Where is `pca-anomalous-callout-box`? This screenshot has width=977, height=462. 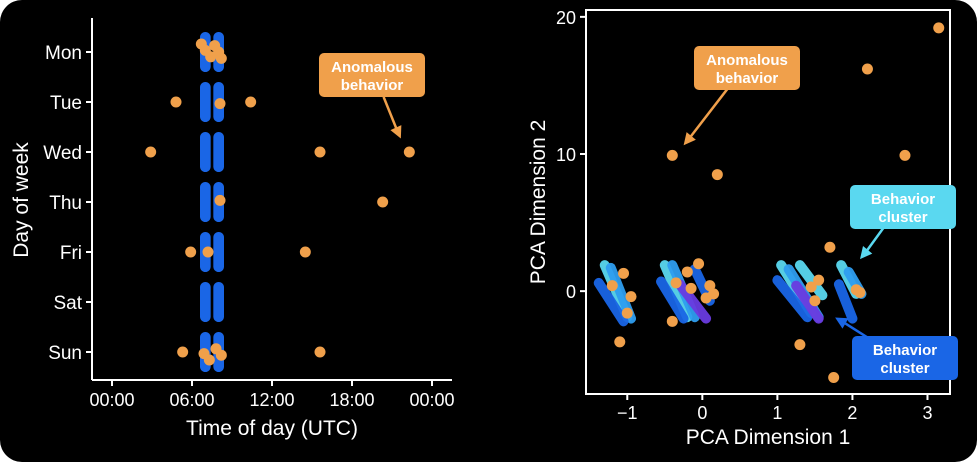
pca-anomalous-callout-box is located at coordinates (747, 68).